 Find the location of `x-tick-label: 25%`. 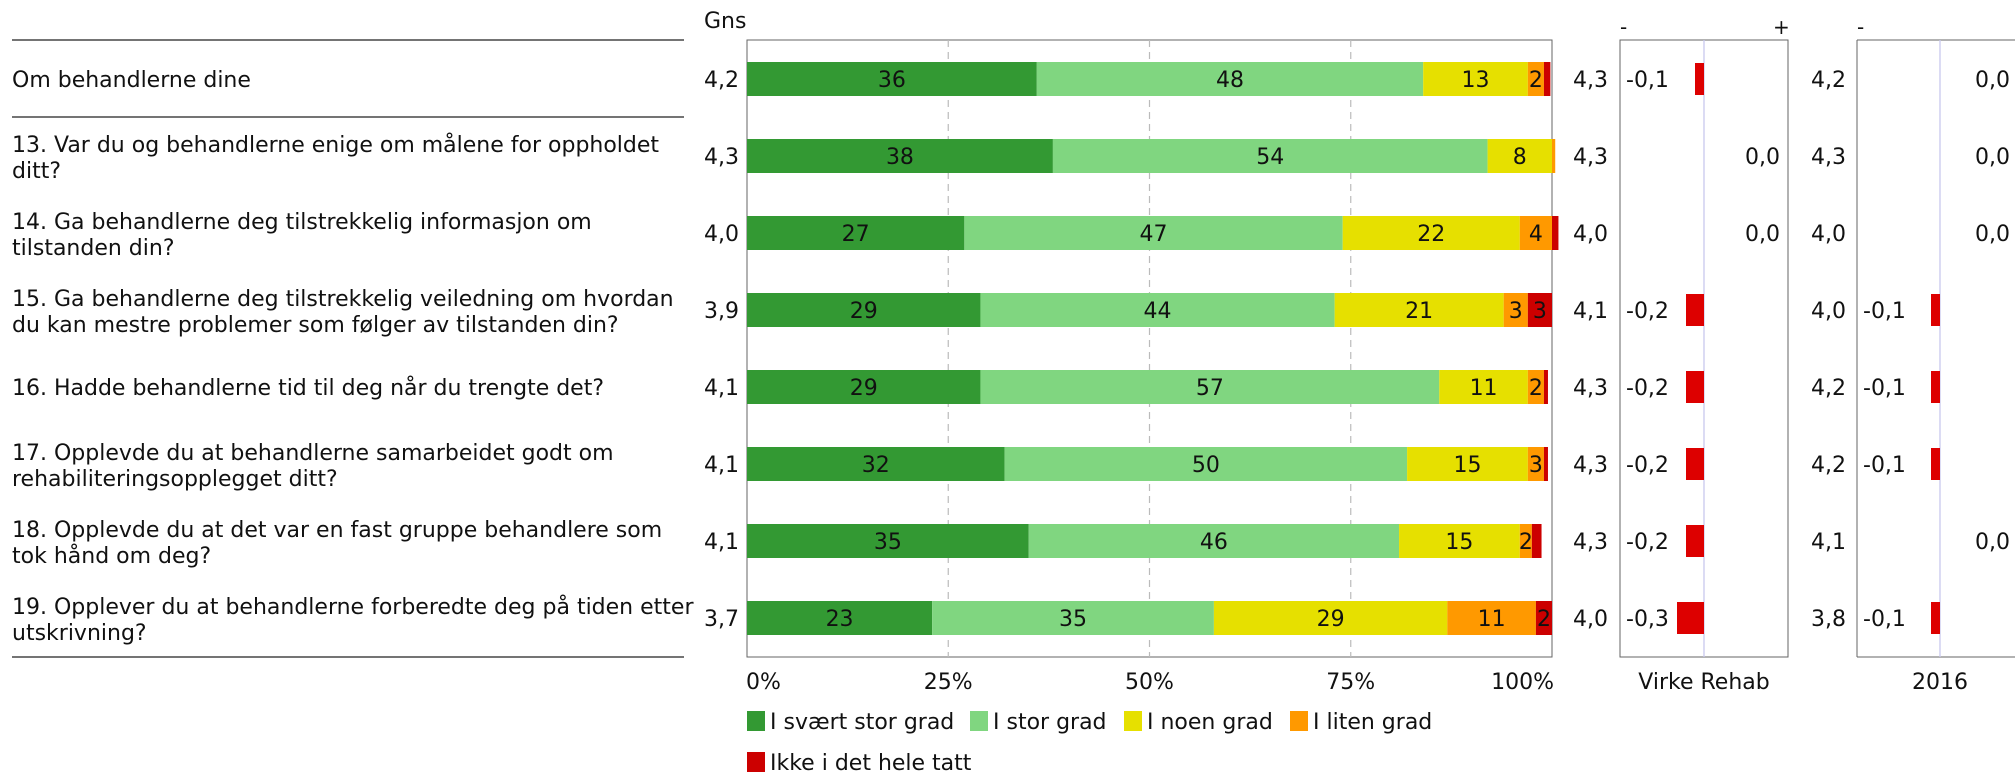

x-tick-label: 25% is located at coordinates (948, 682).